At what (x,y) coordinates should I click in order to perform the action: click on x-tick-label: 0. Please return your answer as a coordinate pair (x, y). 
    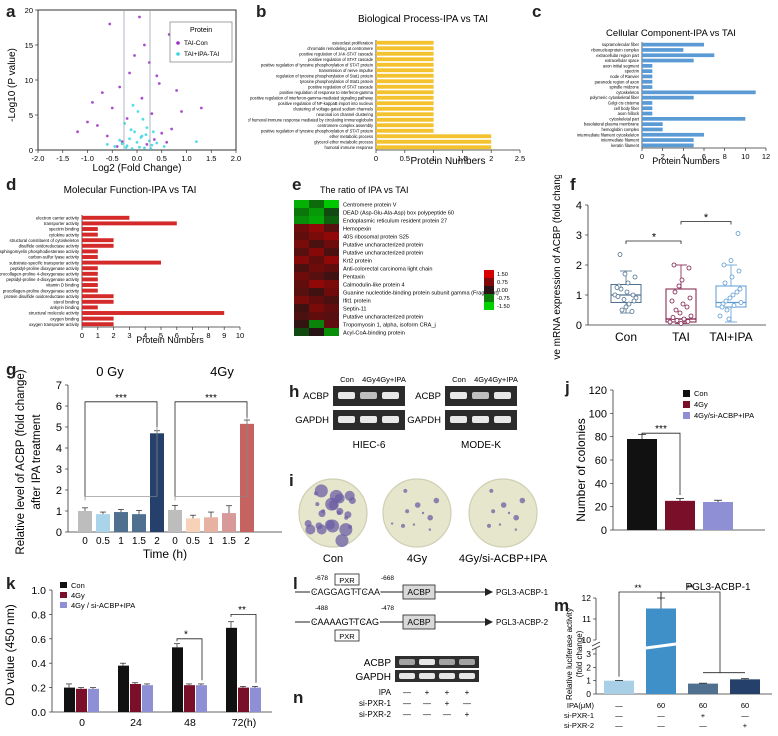
    Looking at the image, I should click on (82, 723).